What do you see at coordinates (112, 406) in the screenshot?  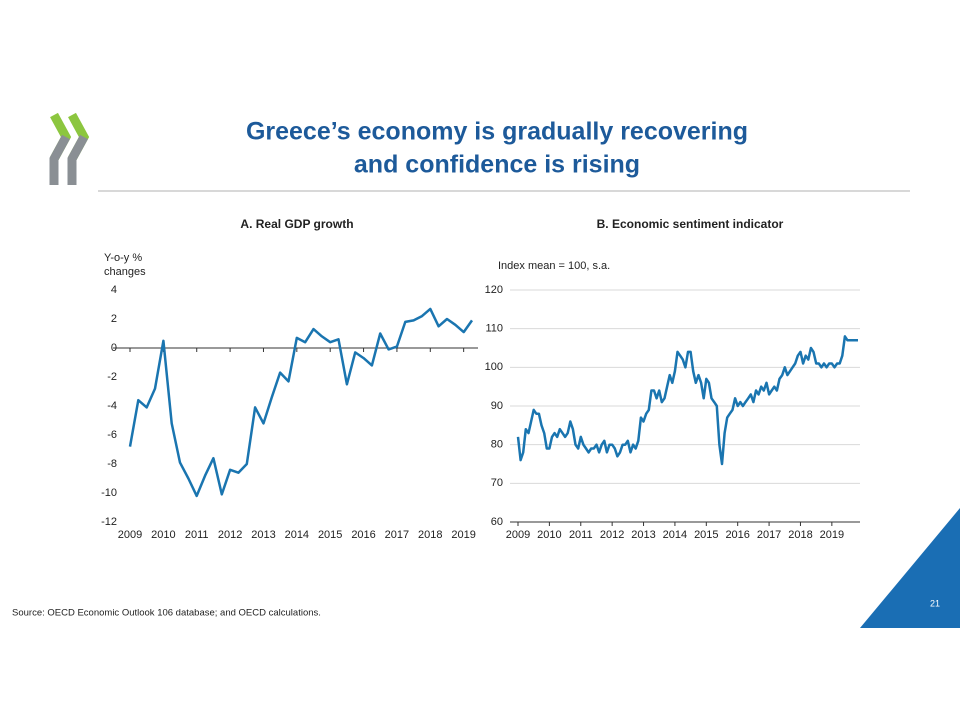 I see `y-tick-label: -4` at bounding box center [112, 406].